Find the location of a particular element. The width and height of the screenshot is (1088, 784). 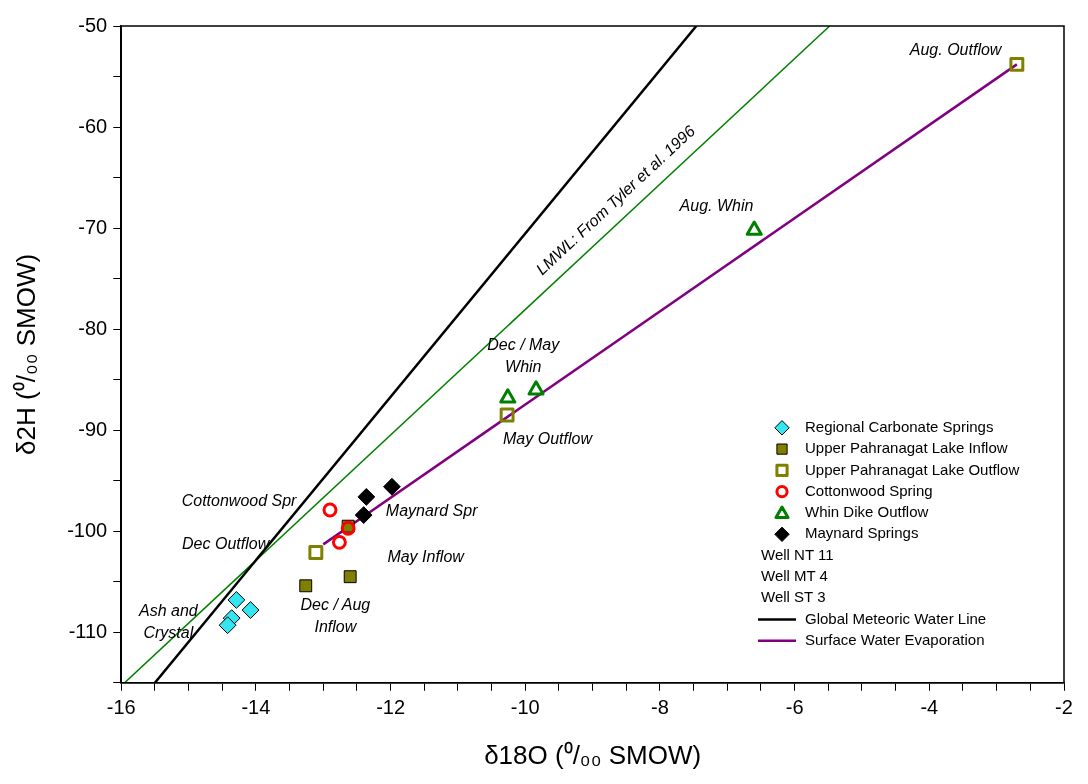

legend-label: Regional Carbonate Springs is located at coordinates (899, 426).